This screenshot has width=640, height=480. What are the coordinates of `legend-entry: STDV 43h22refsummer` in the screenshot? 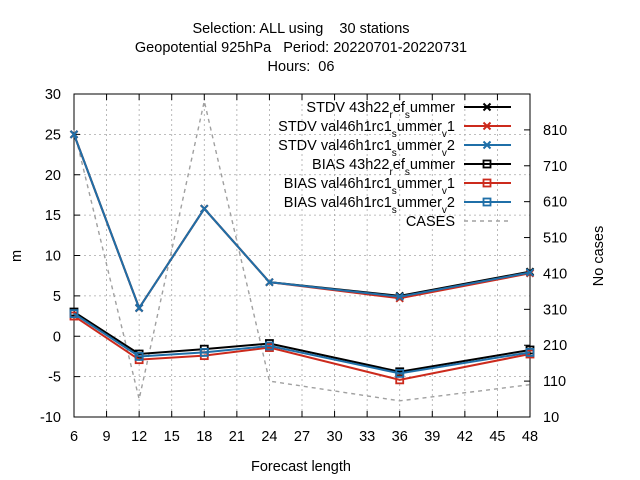 It's located at (408, 110).